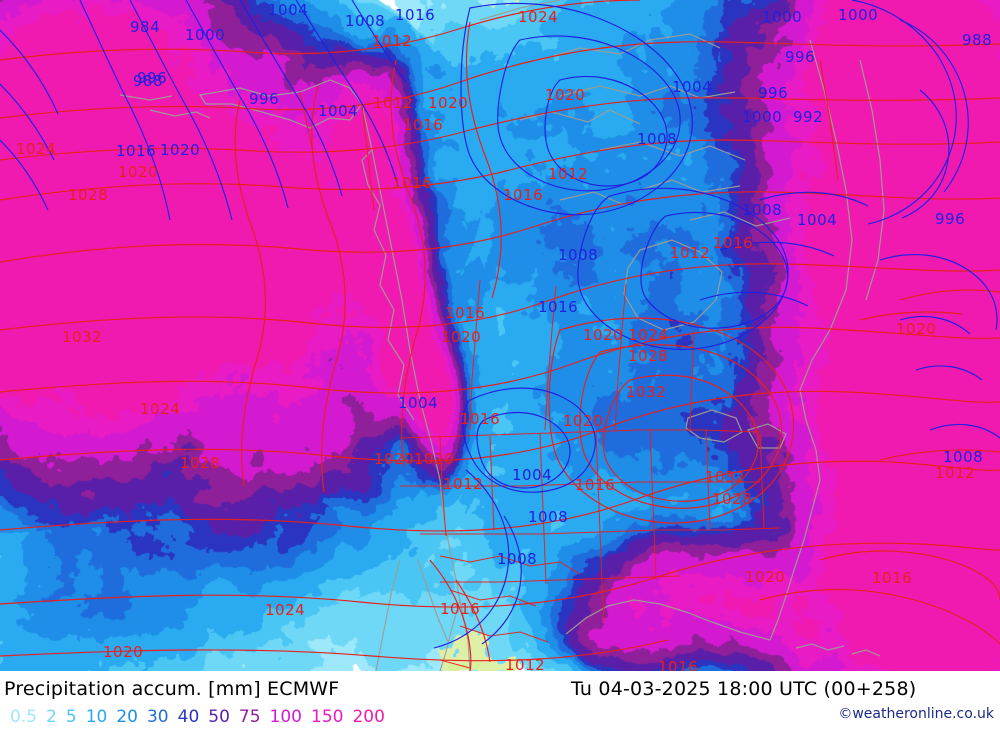  I want to click on legend-stop-200: 200, so click(368, 717).